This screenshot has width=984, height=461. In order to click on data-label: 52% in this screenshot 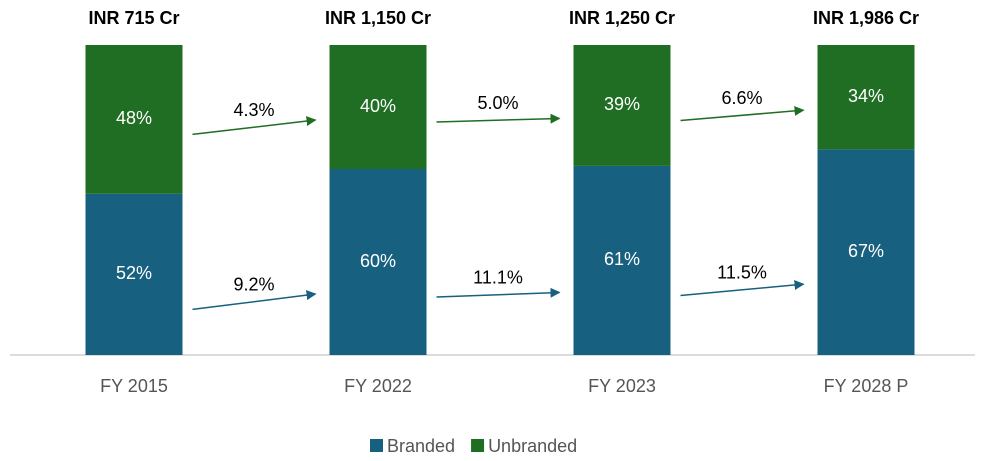, I will do `click(134, 273)`.